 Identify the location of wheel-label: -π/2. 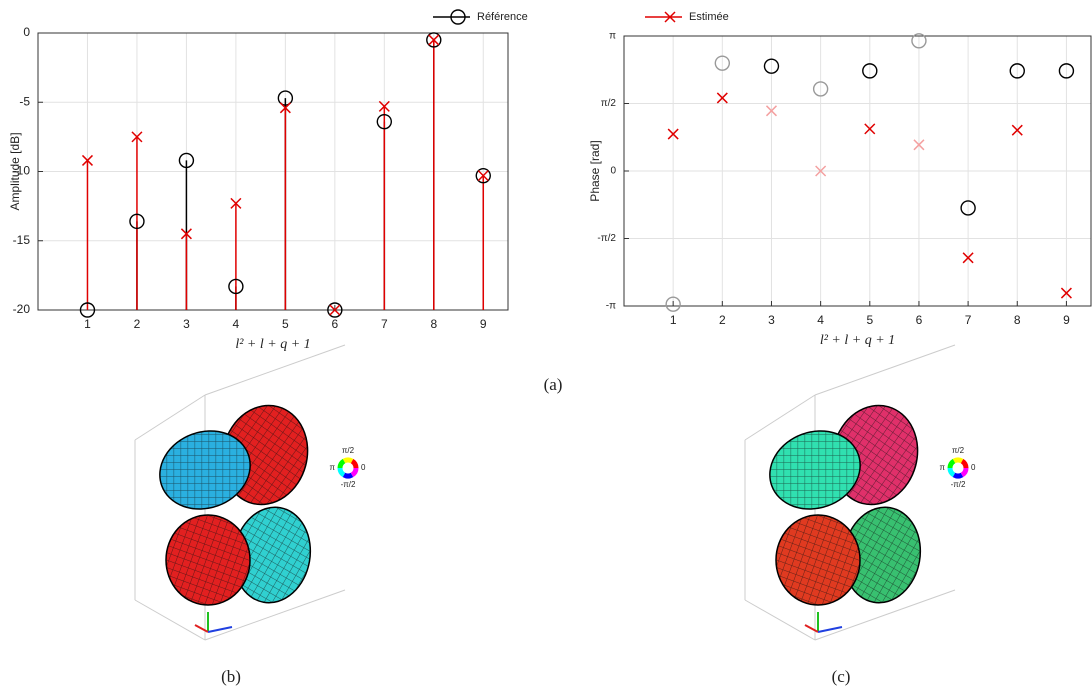
(348, 484).